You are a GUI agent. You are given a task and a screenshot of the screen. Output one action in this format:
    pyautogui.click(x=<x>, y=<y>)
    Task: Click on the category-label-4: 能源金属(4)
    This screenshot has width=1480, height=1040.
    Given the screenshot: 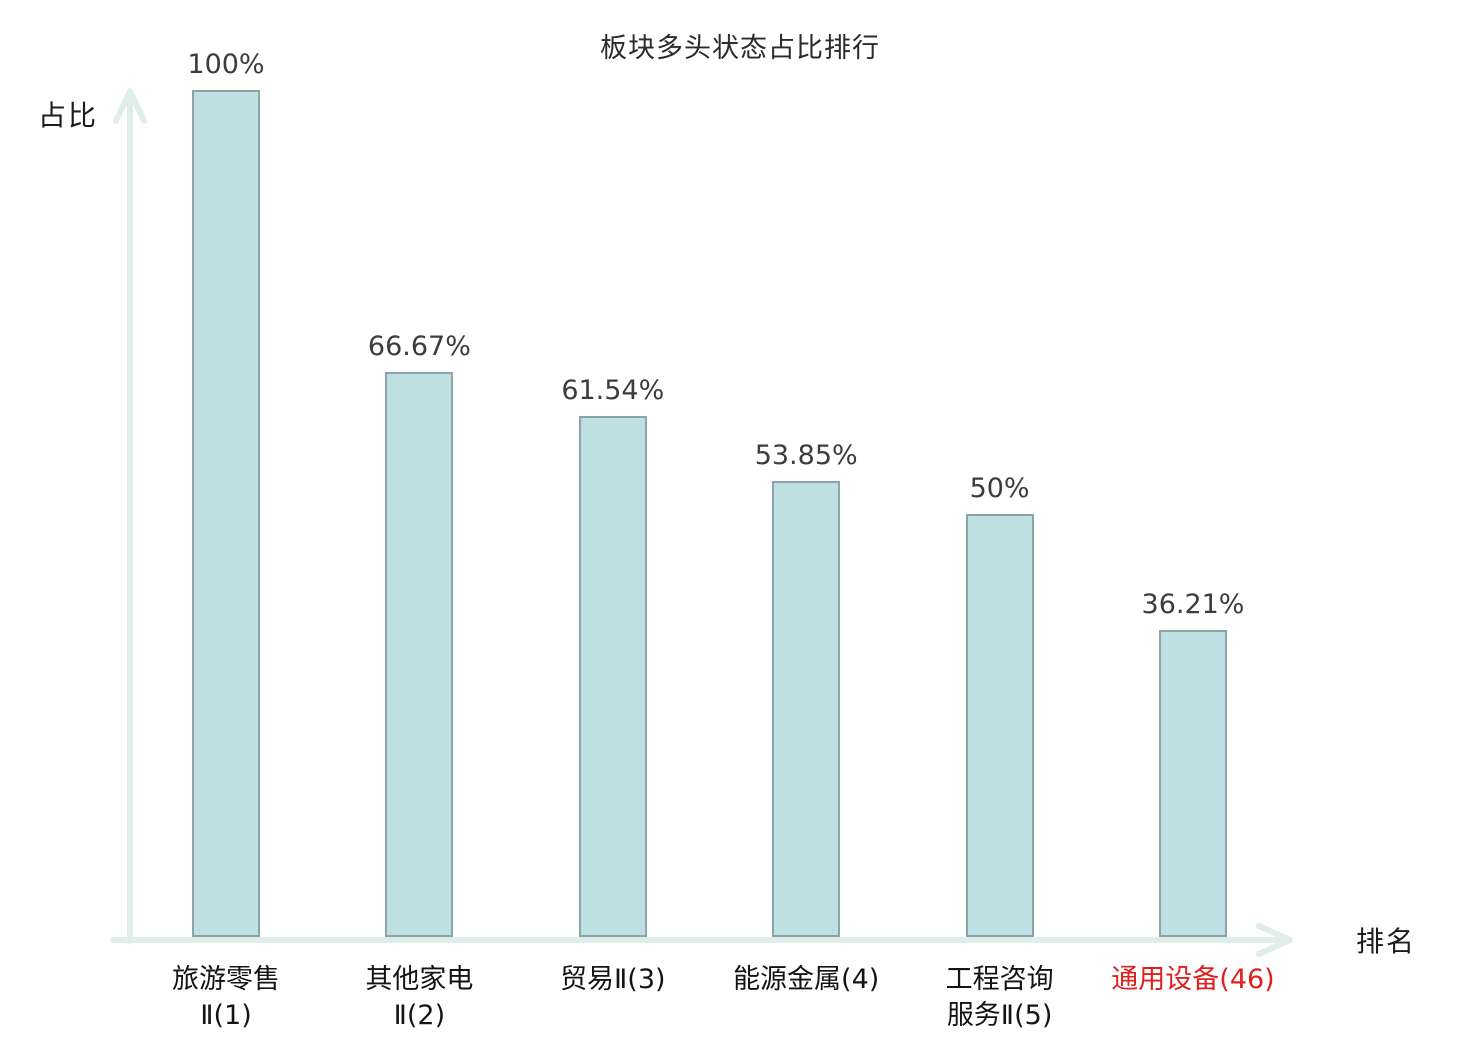 What is the action you would take?
    pyautogui.click(x=806, y=979)
    